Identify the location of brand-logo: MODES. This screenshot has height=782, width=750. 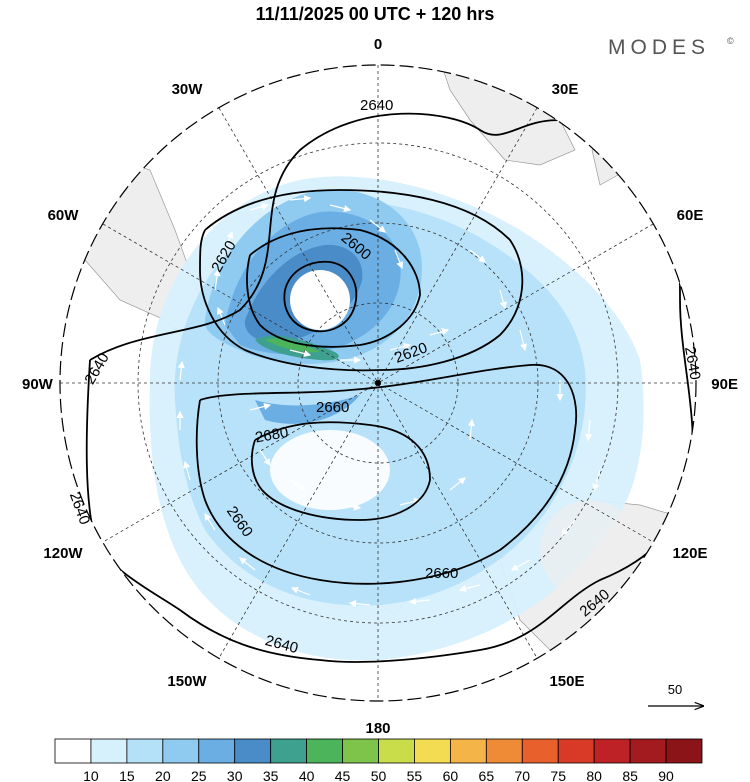
(659, 47).